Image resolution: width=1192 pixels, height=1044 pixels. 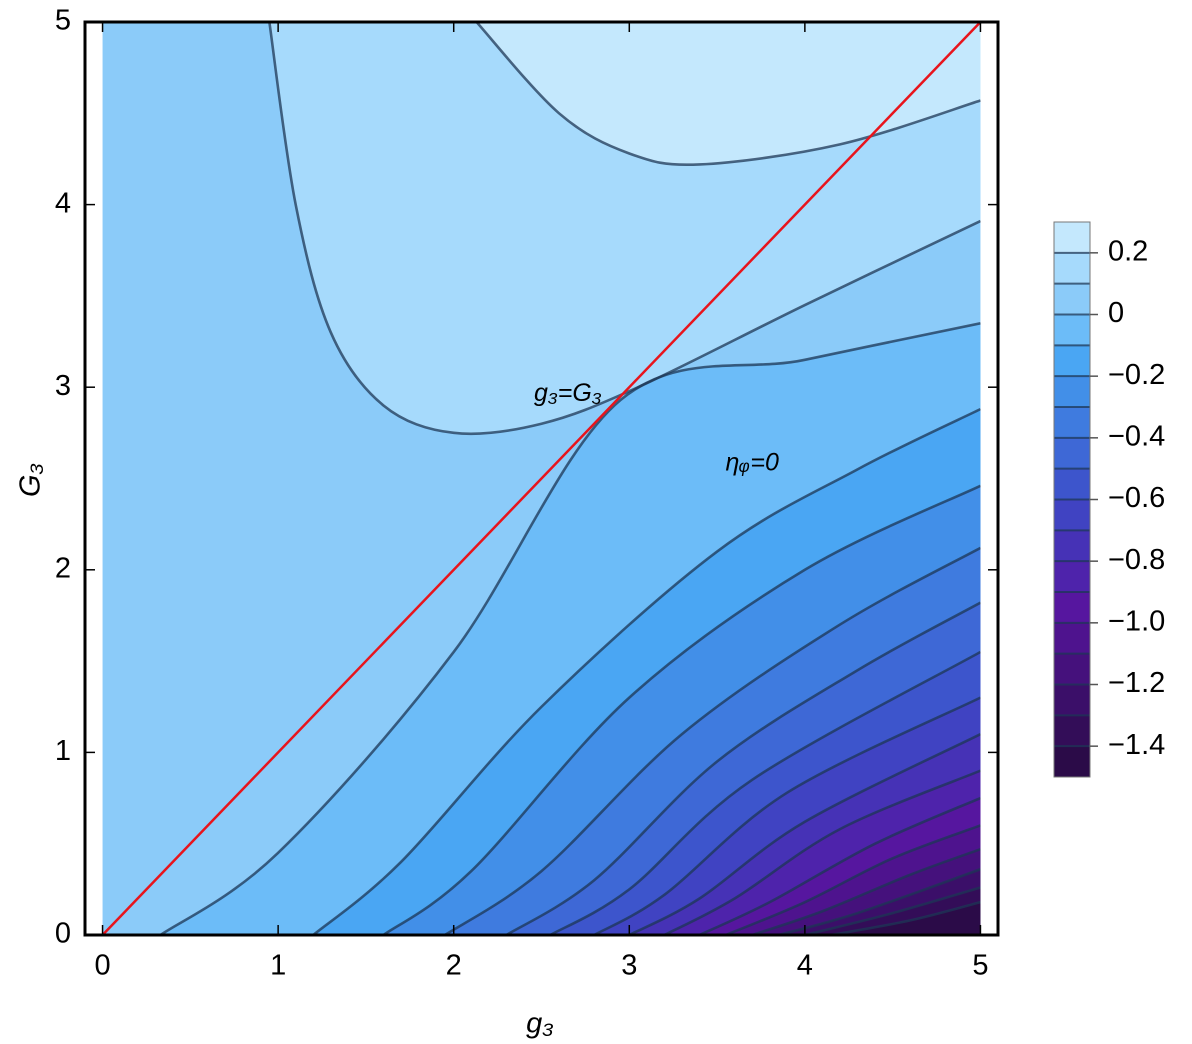 I want to click on x-tick-label: 3, so click(x=629, y=966).